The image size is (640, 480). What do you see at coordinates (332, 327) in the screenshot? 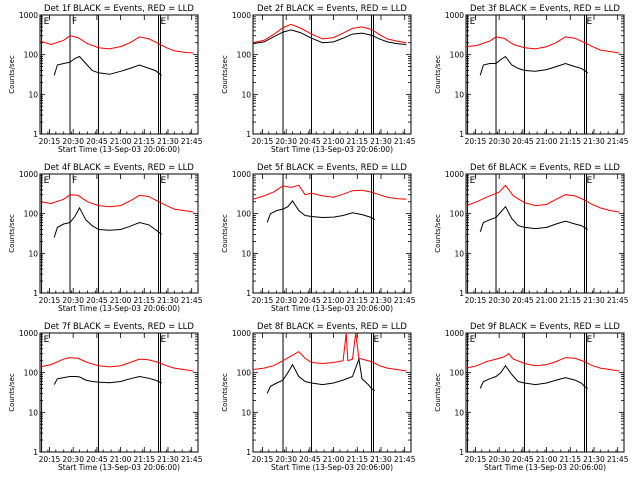
I see `panel-title: Det 8f BLACK = Events, RED = LLD` at bounding box center [332, 327].